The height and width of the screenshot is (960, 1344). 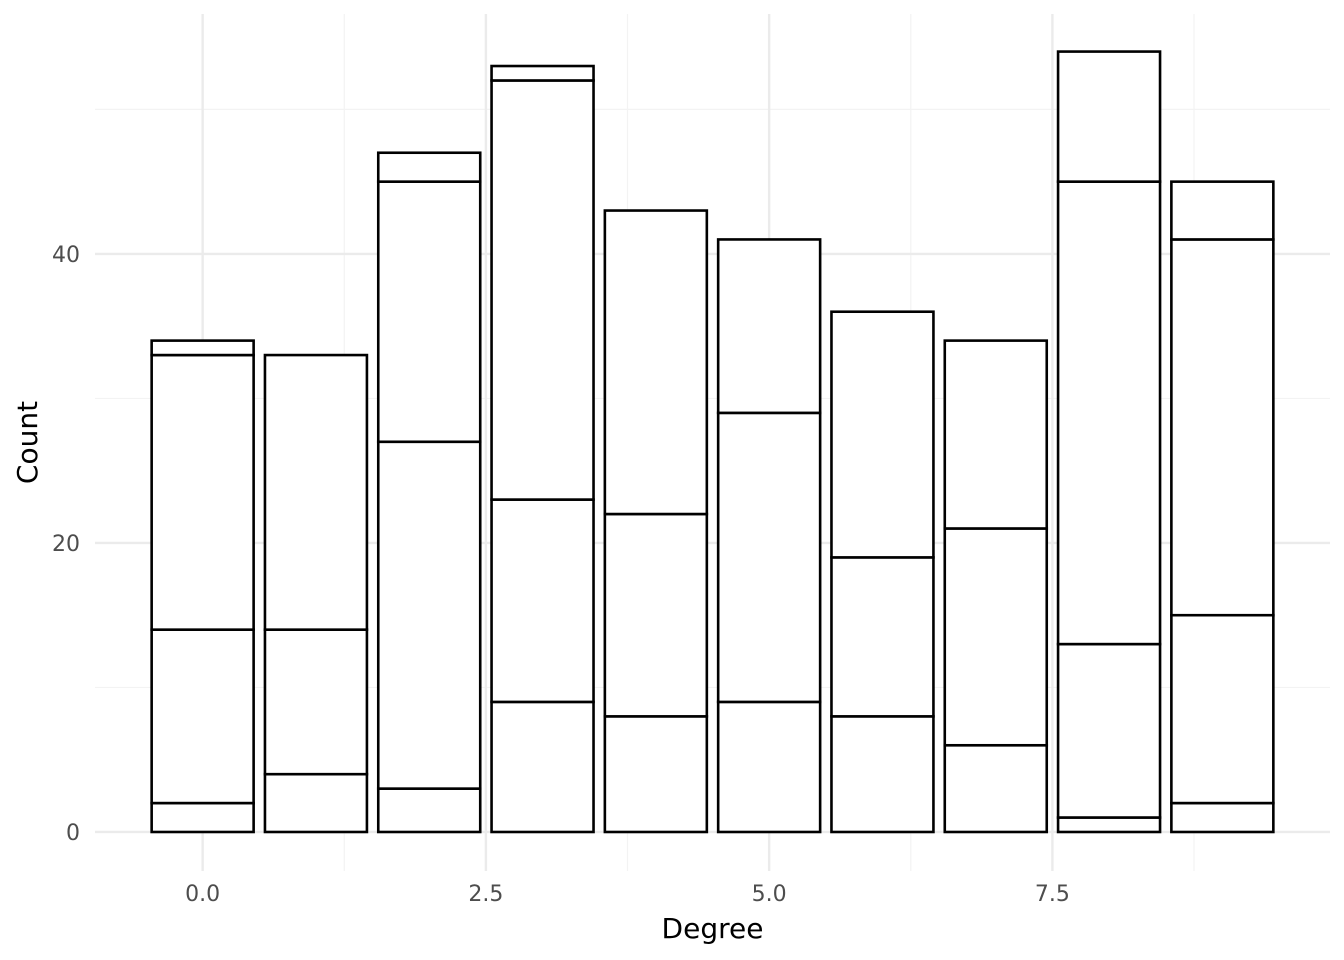 I want to click on x-axis-title: Degree, so click(x=713, y=928).